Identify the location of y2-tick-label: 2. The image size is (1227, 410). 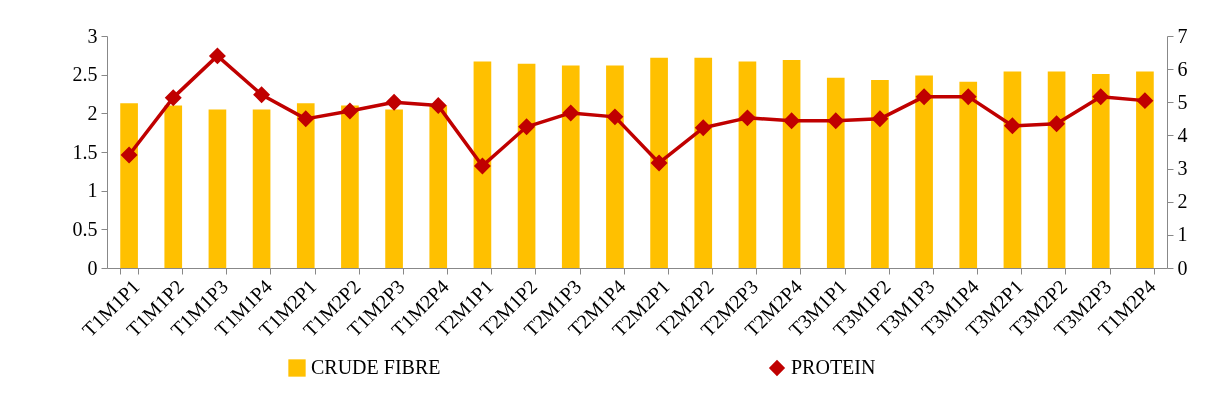
(1182, 201).